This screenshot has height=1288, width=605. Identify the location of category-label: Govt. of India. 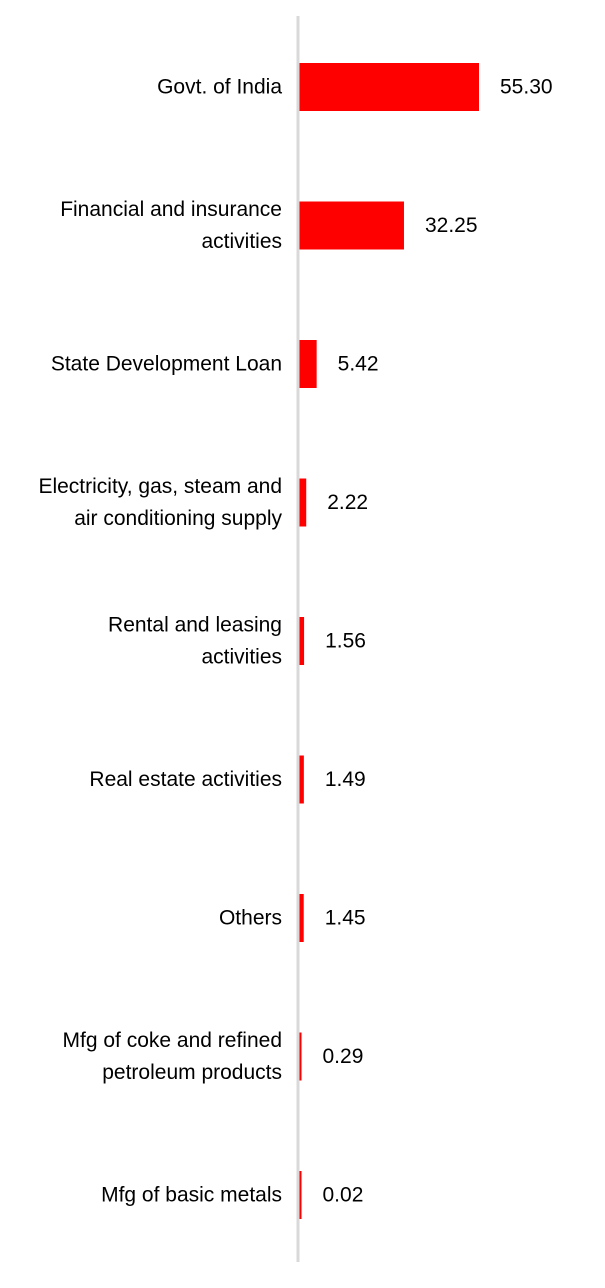
(219, 87).